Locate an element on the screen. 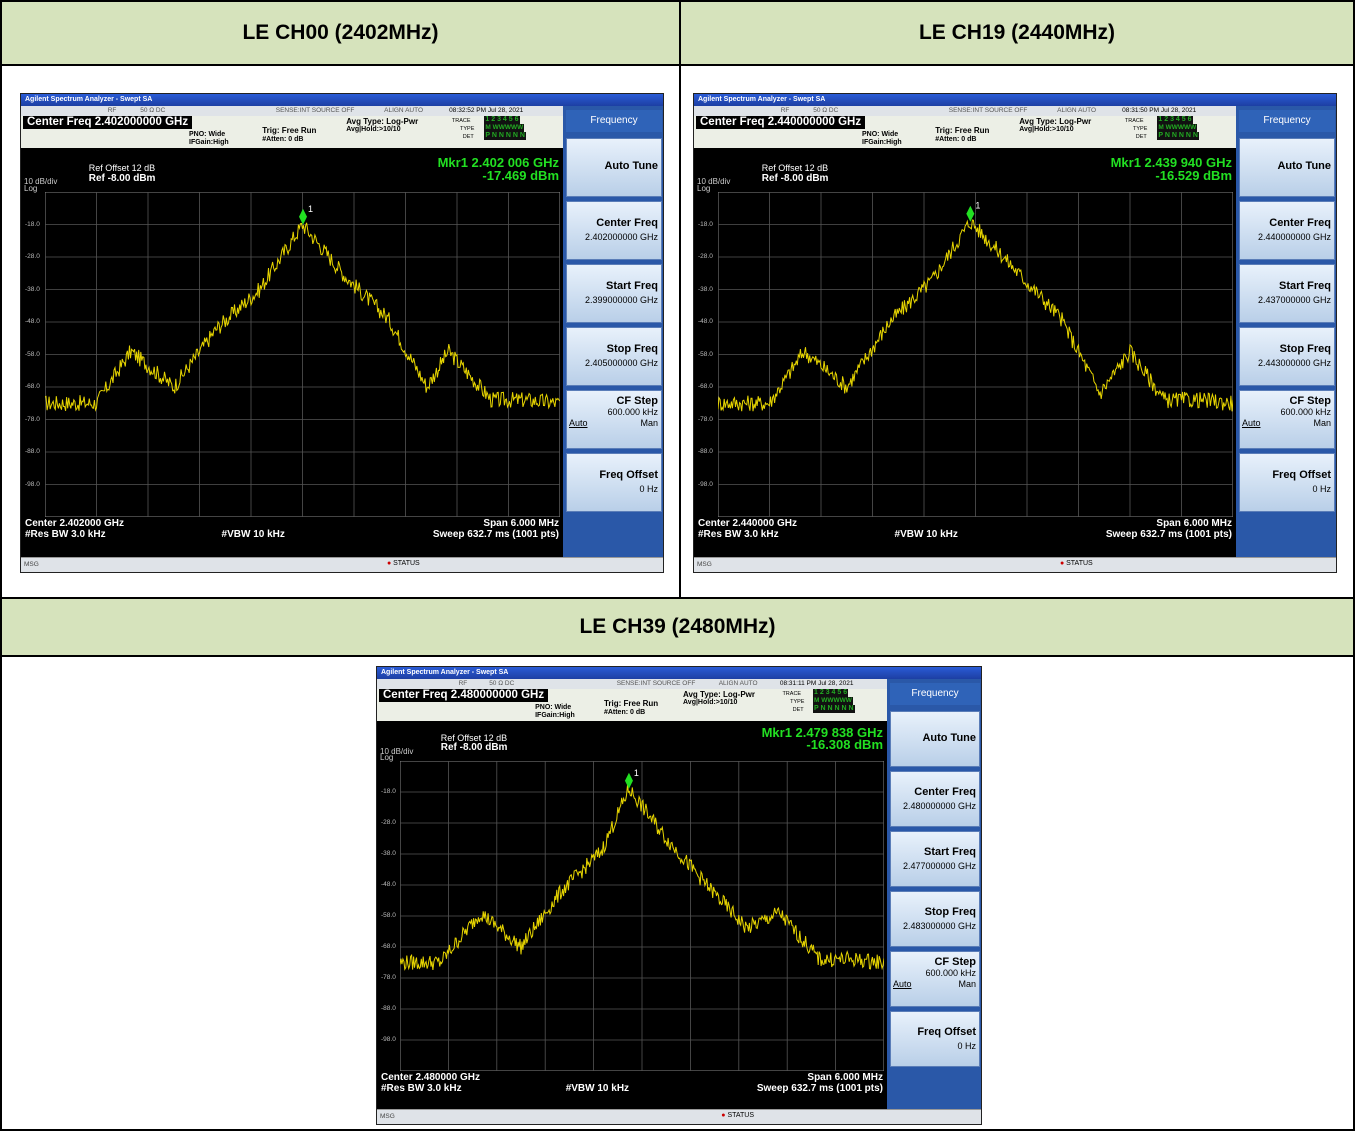  sweep: Sweep 632.7 ms (1001 pts) is located at coordinates (1168, 534).